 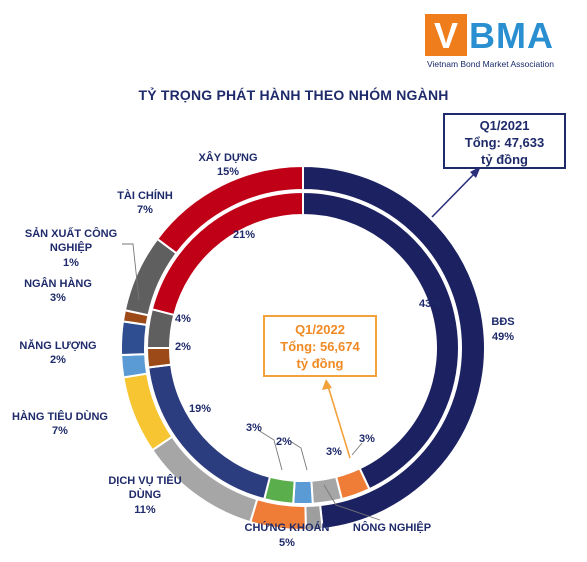 What do you see at coordinates (57, 352) in the screenshot?
I see `label-nang-luong: NĂNG LƯỢNG 2%` at bounding box center [57, 352].